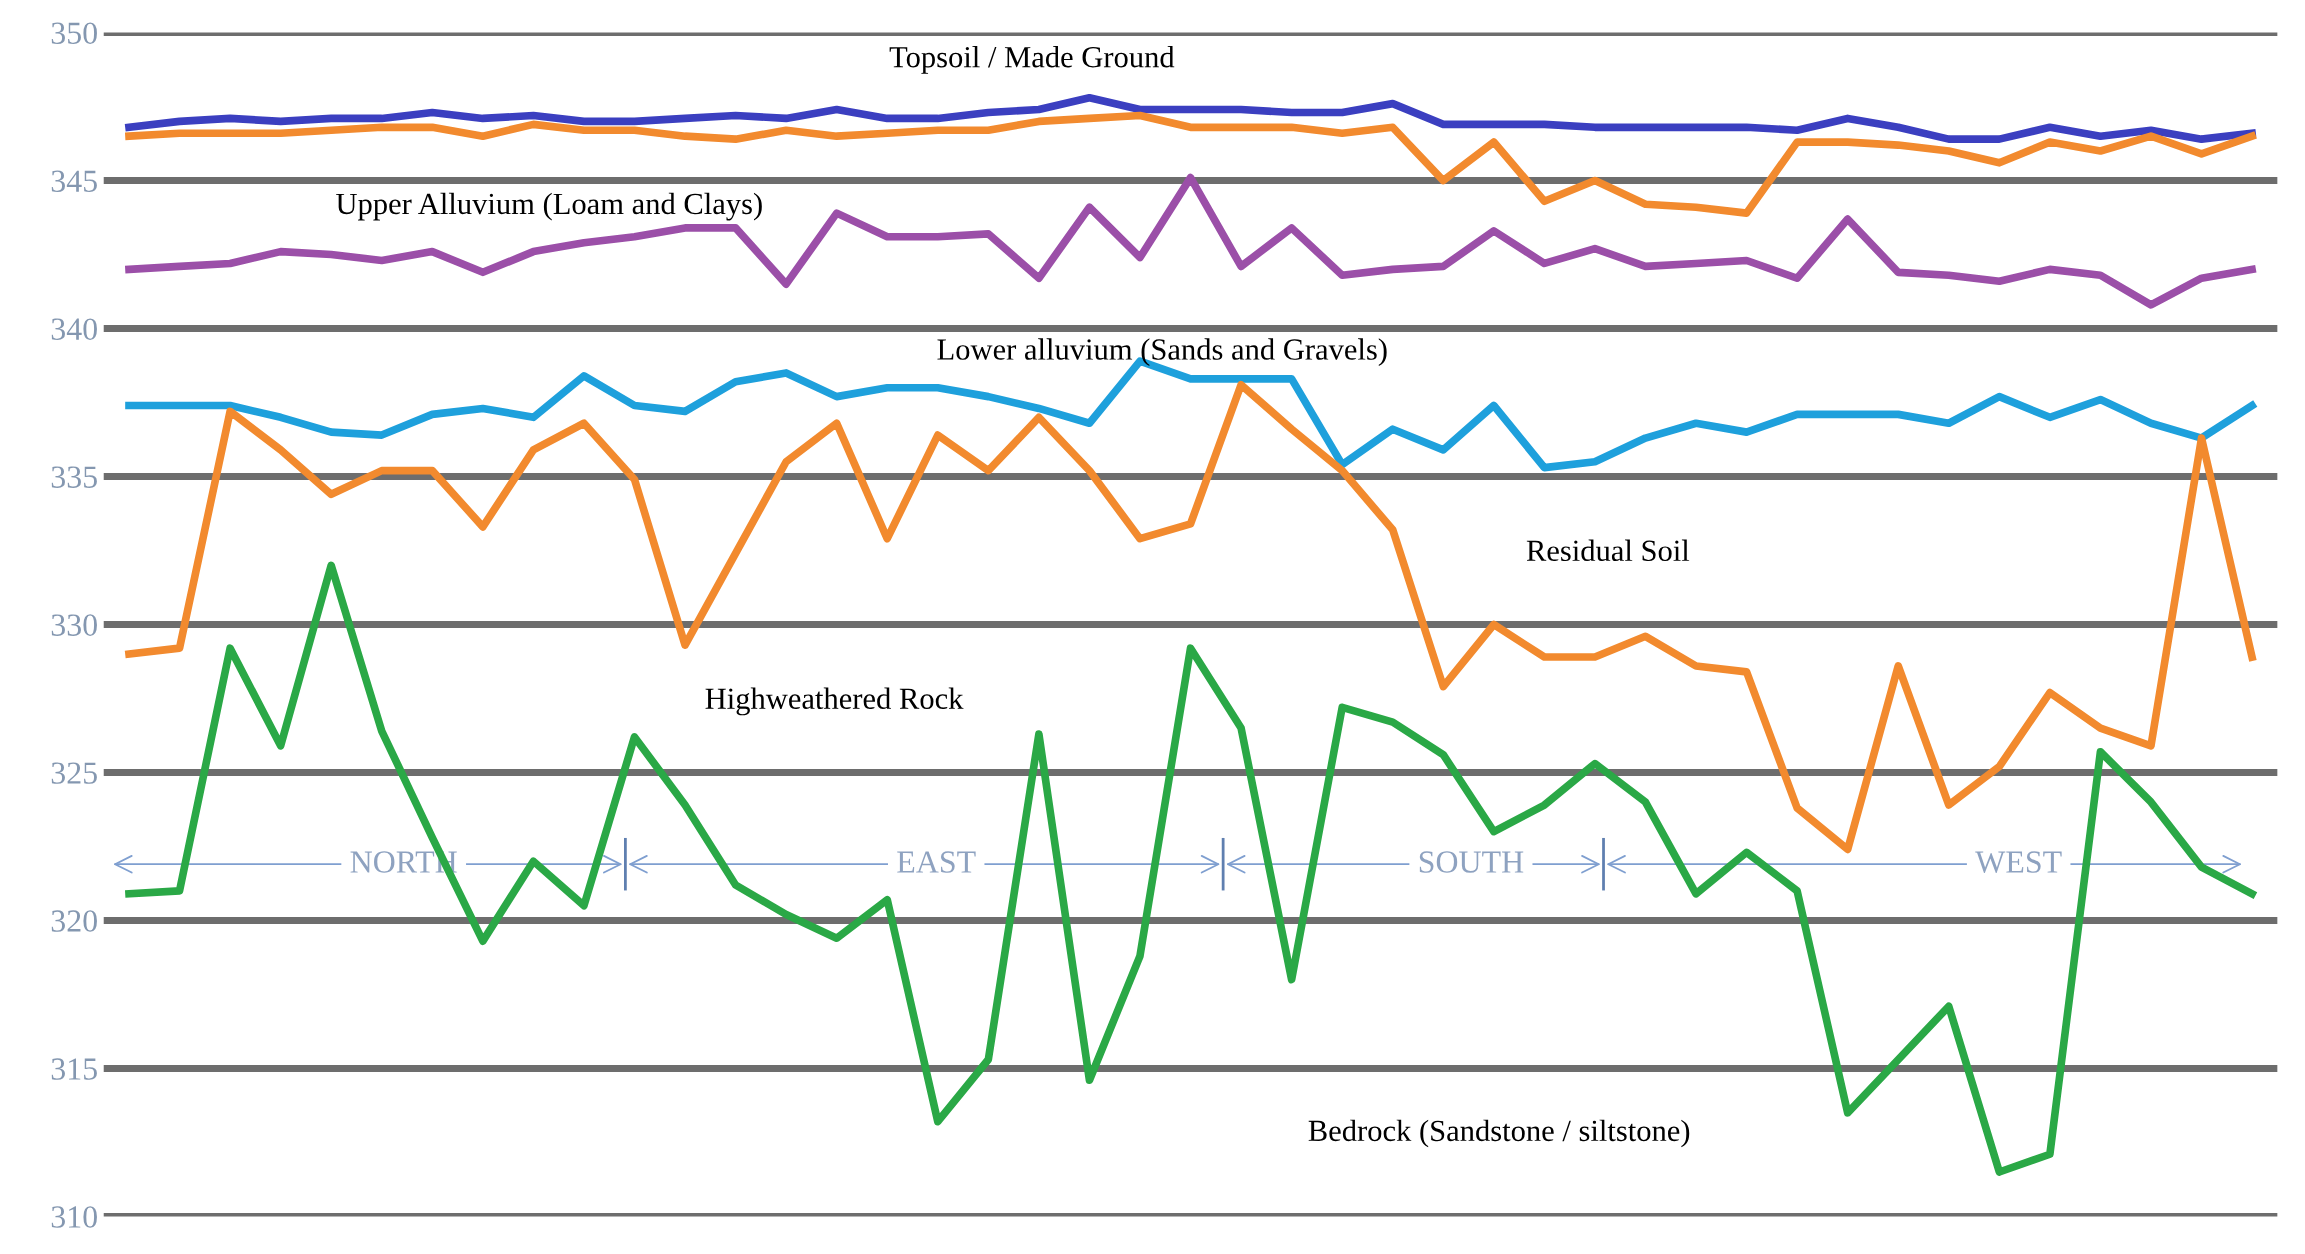 The image size is (2305, 1254). I want to click on y-tick-label: 340, so click(74, 329).